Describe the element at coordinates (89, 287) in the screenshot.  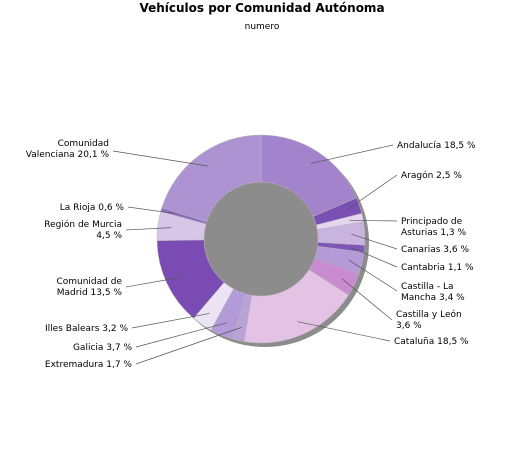
I see `slice-label-comunidad-de-madrid: Comunidad de Madrid 13,5 %` at that location.